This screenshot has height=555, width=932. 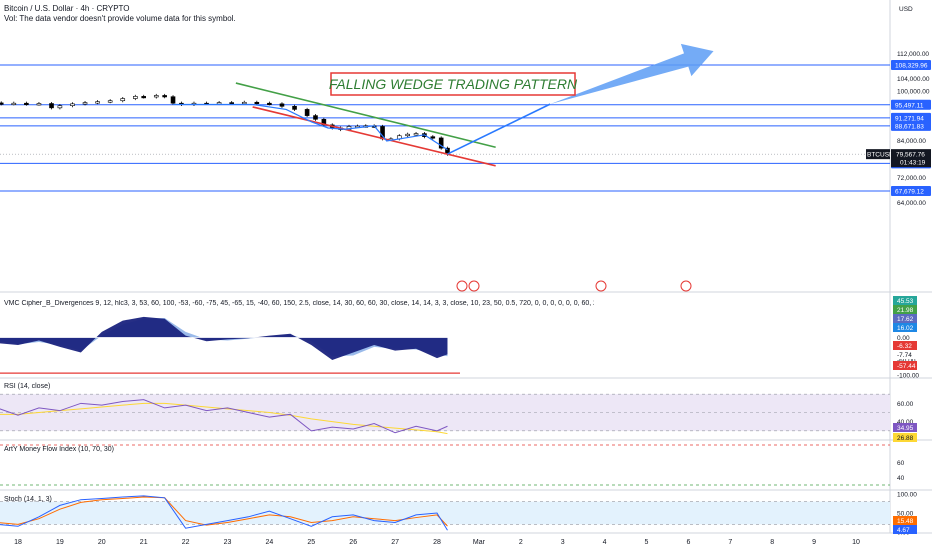 I want to click on vmc-value-label: 16.02, so click(x=905, y=328).